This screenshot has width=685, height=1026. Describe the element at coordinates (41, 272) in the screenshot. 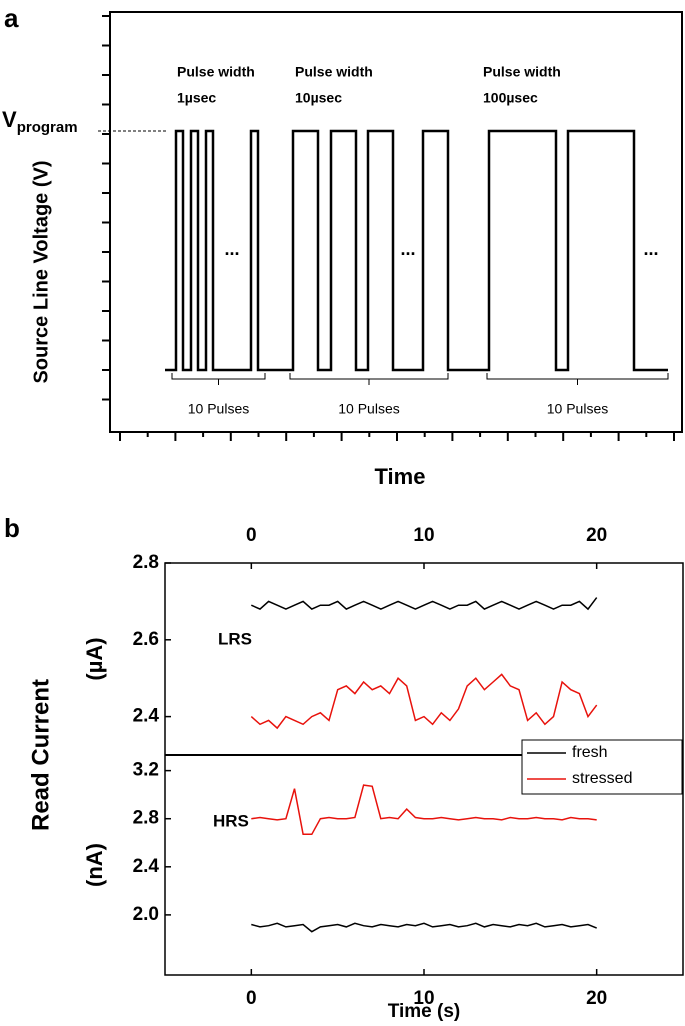

I see `y-axis-label: Source Line Voltage (V)` at that location.